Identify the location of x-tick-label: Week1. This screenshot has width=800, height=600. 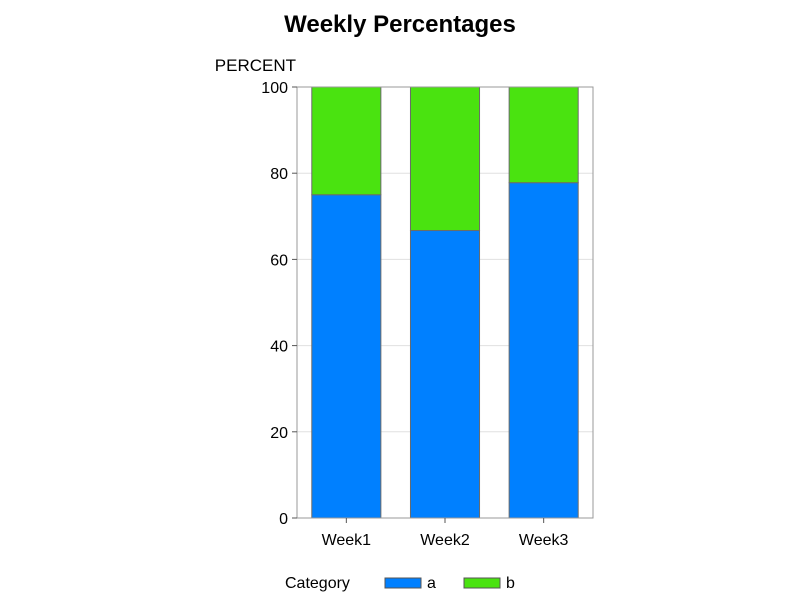
(347, 540).